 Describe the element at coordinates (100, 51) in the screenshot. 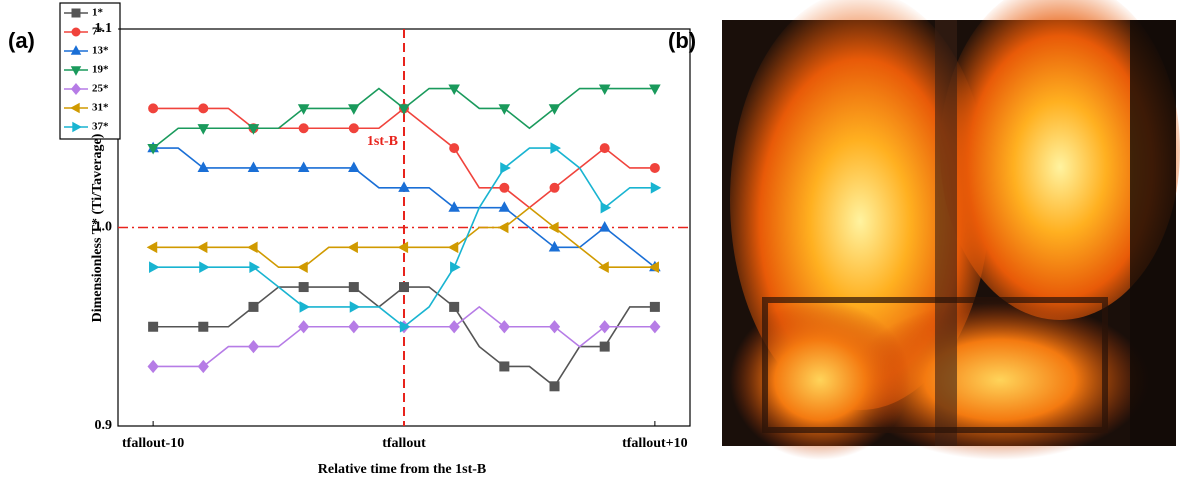

I see `legend-label: 13*` at that location.